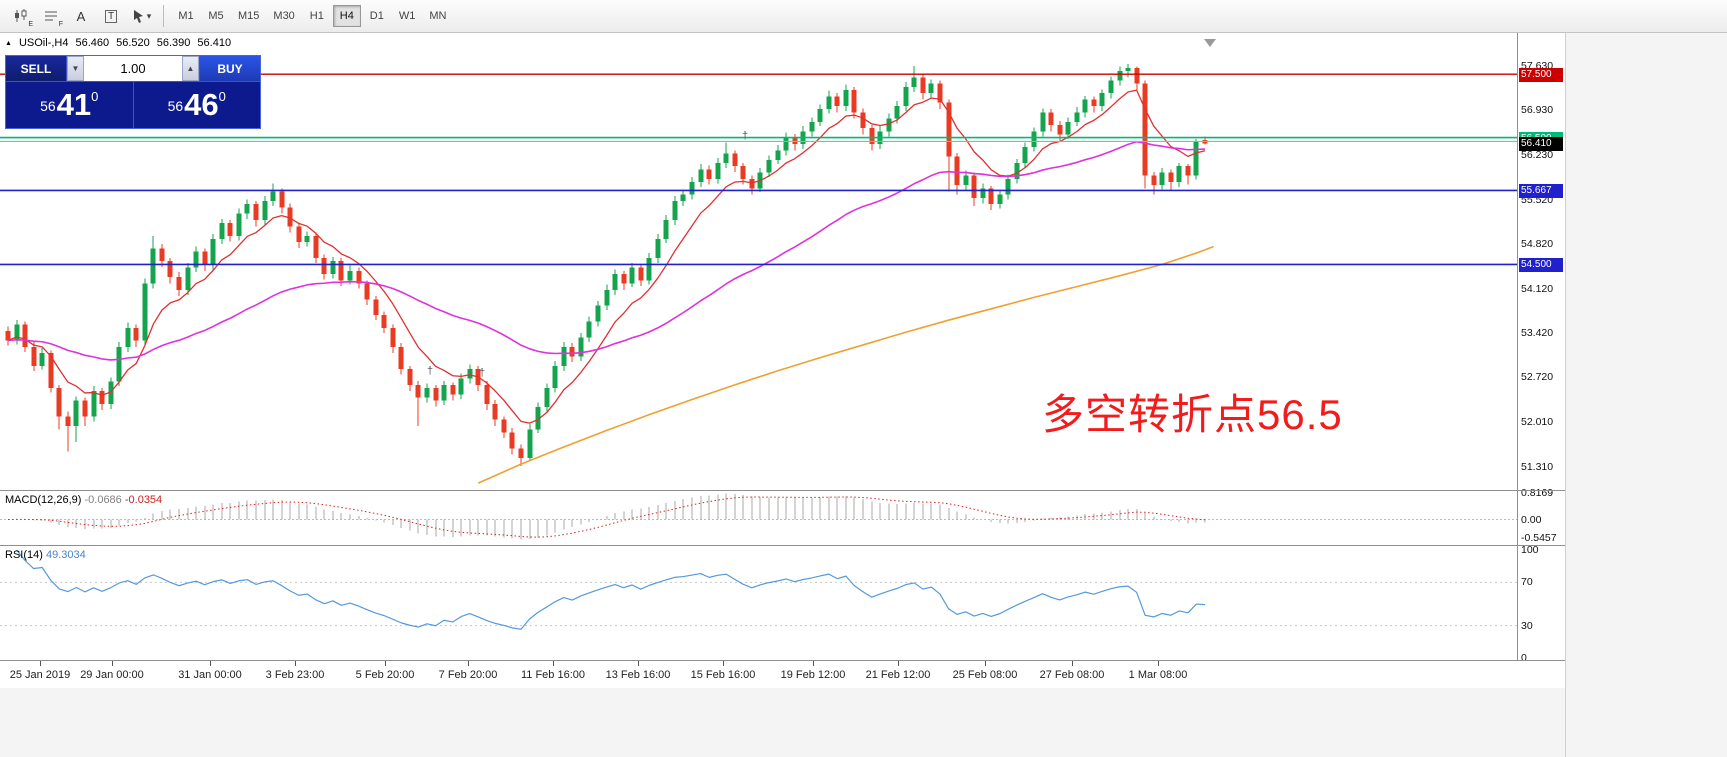 The width and height of the screenshot is (1727, 757). Describe the element at coordinates (438, 16) in the screenshot. I see `timeframe-mn: MN` at that location.